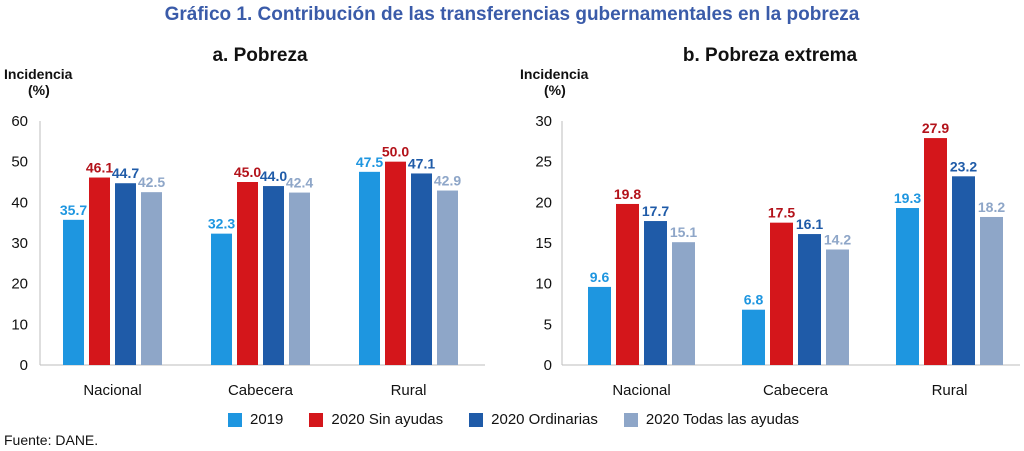 The height and width of the screenshot is (451, 1024). What do you see at coordinates (261, 390) in the screenshot?
I see `panel-0-category-1: Cabecera` at bounding box center [261, 390].